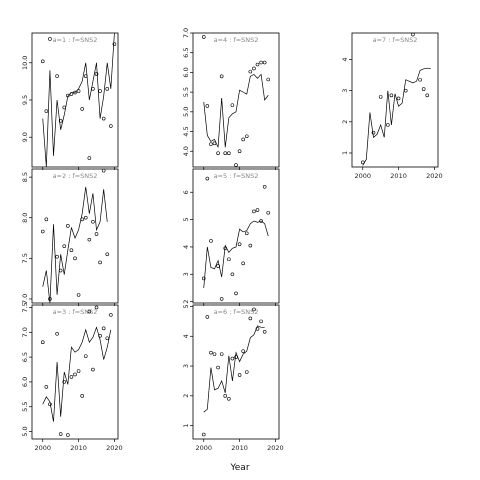 The width and height of the screenshot is (480, 480). What do you see at coordinates (75, 176) in the screenshot?
I see `panel-label: a=2 : f=SNS2` at bounding box center [75, 176].